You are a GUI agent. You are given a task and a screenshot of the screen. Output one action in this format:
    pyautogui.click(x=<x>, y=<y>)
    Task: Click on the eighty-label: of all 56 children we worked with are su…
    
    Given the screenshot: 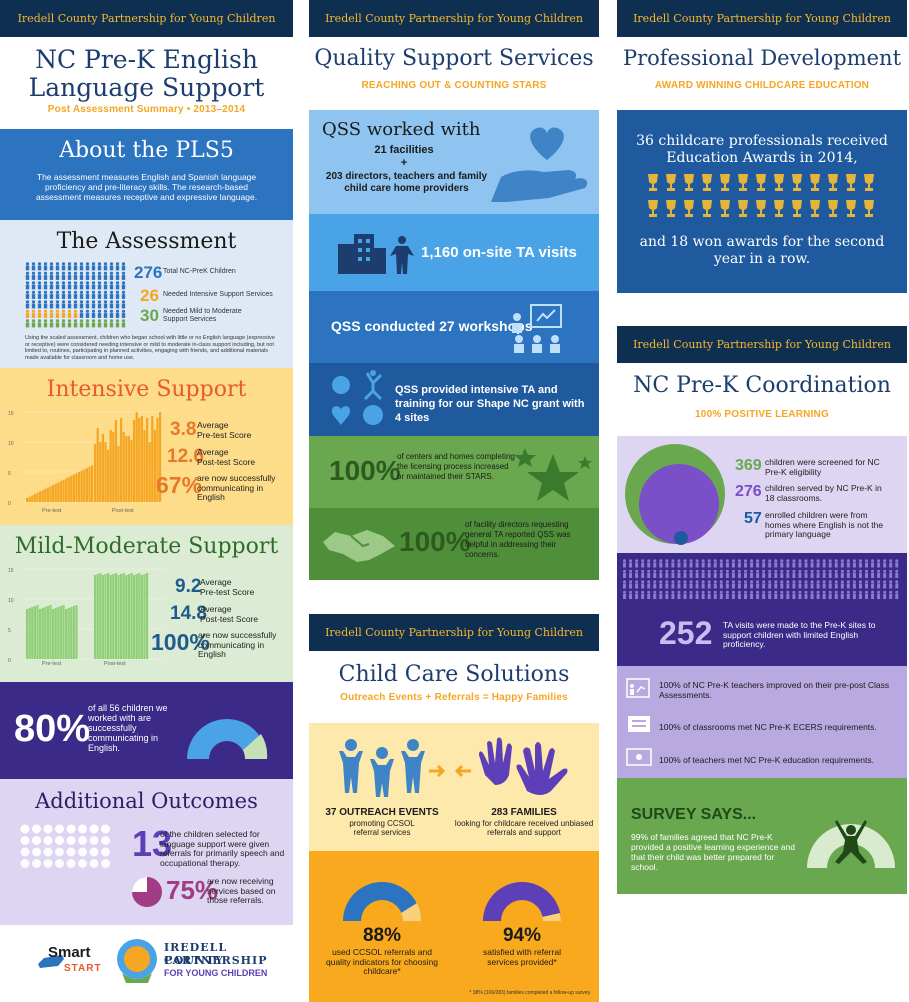 What is the action you would take?
    pyautogui.click(x=128, y=728)
    